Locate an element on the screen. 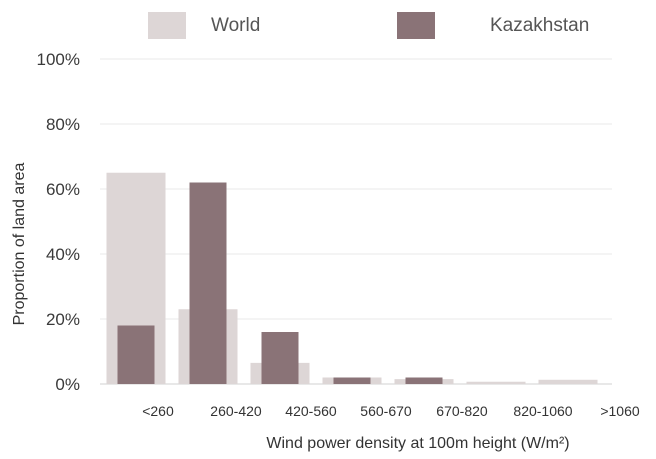 The width and height of the screenshot is (656, 459). y-axis-title: Proportion of land area is located at coordinates (19, 244).